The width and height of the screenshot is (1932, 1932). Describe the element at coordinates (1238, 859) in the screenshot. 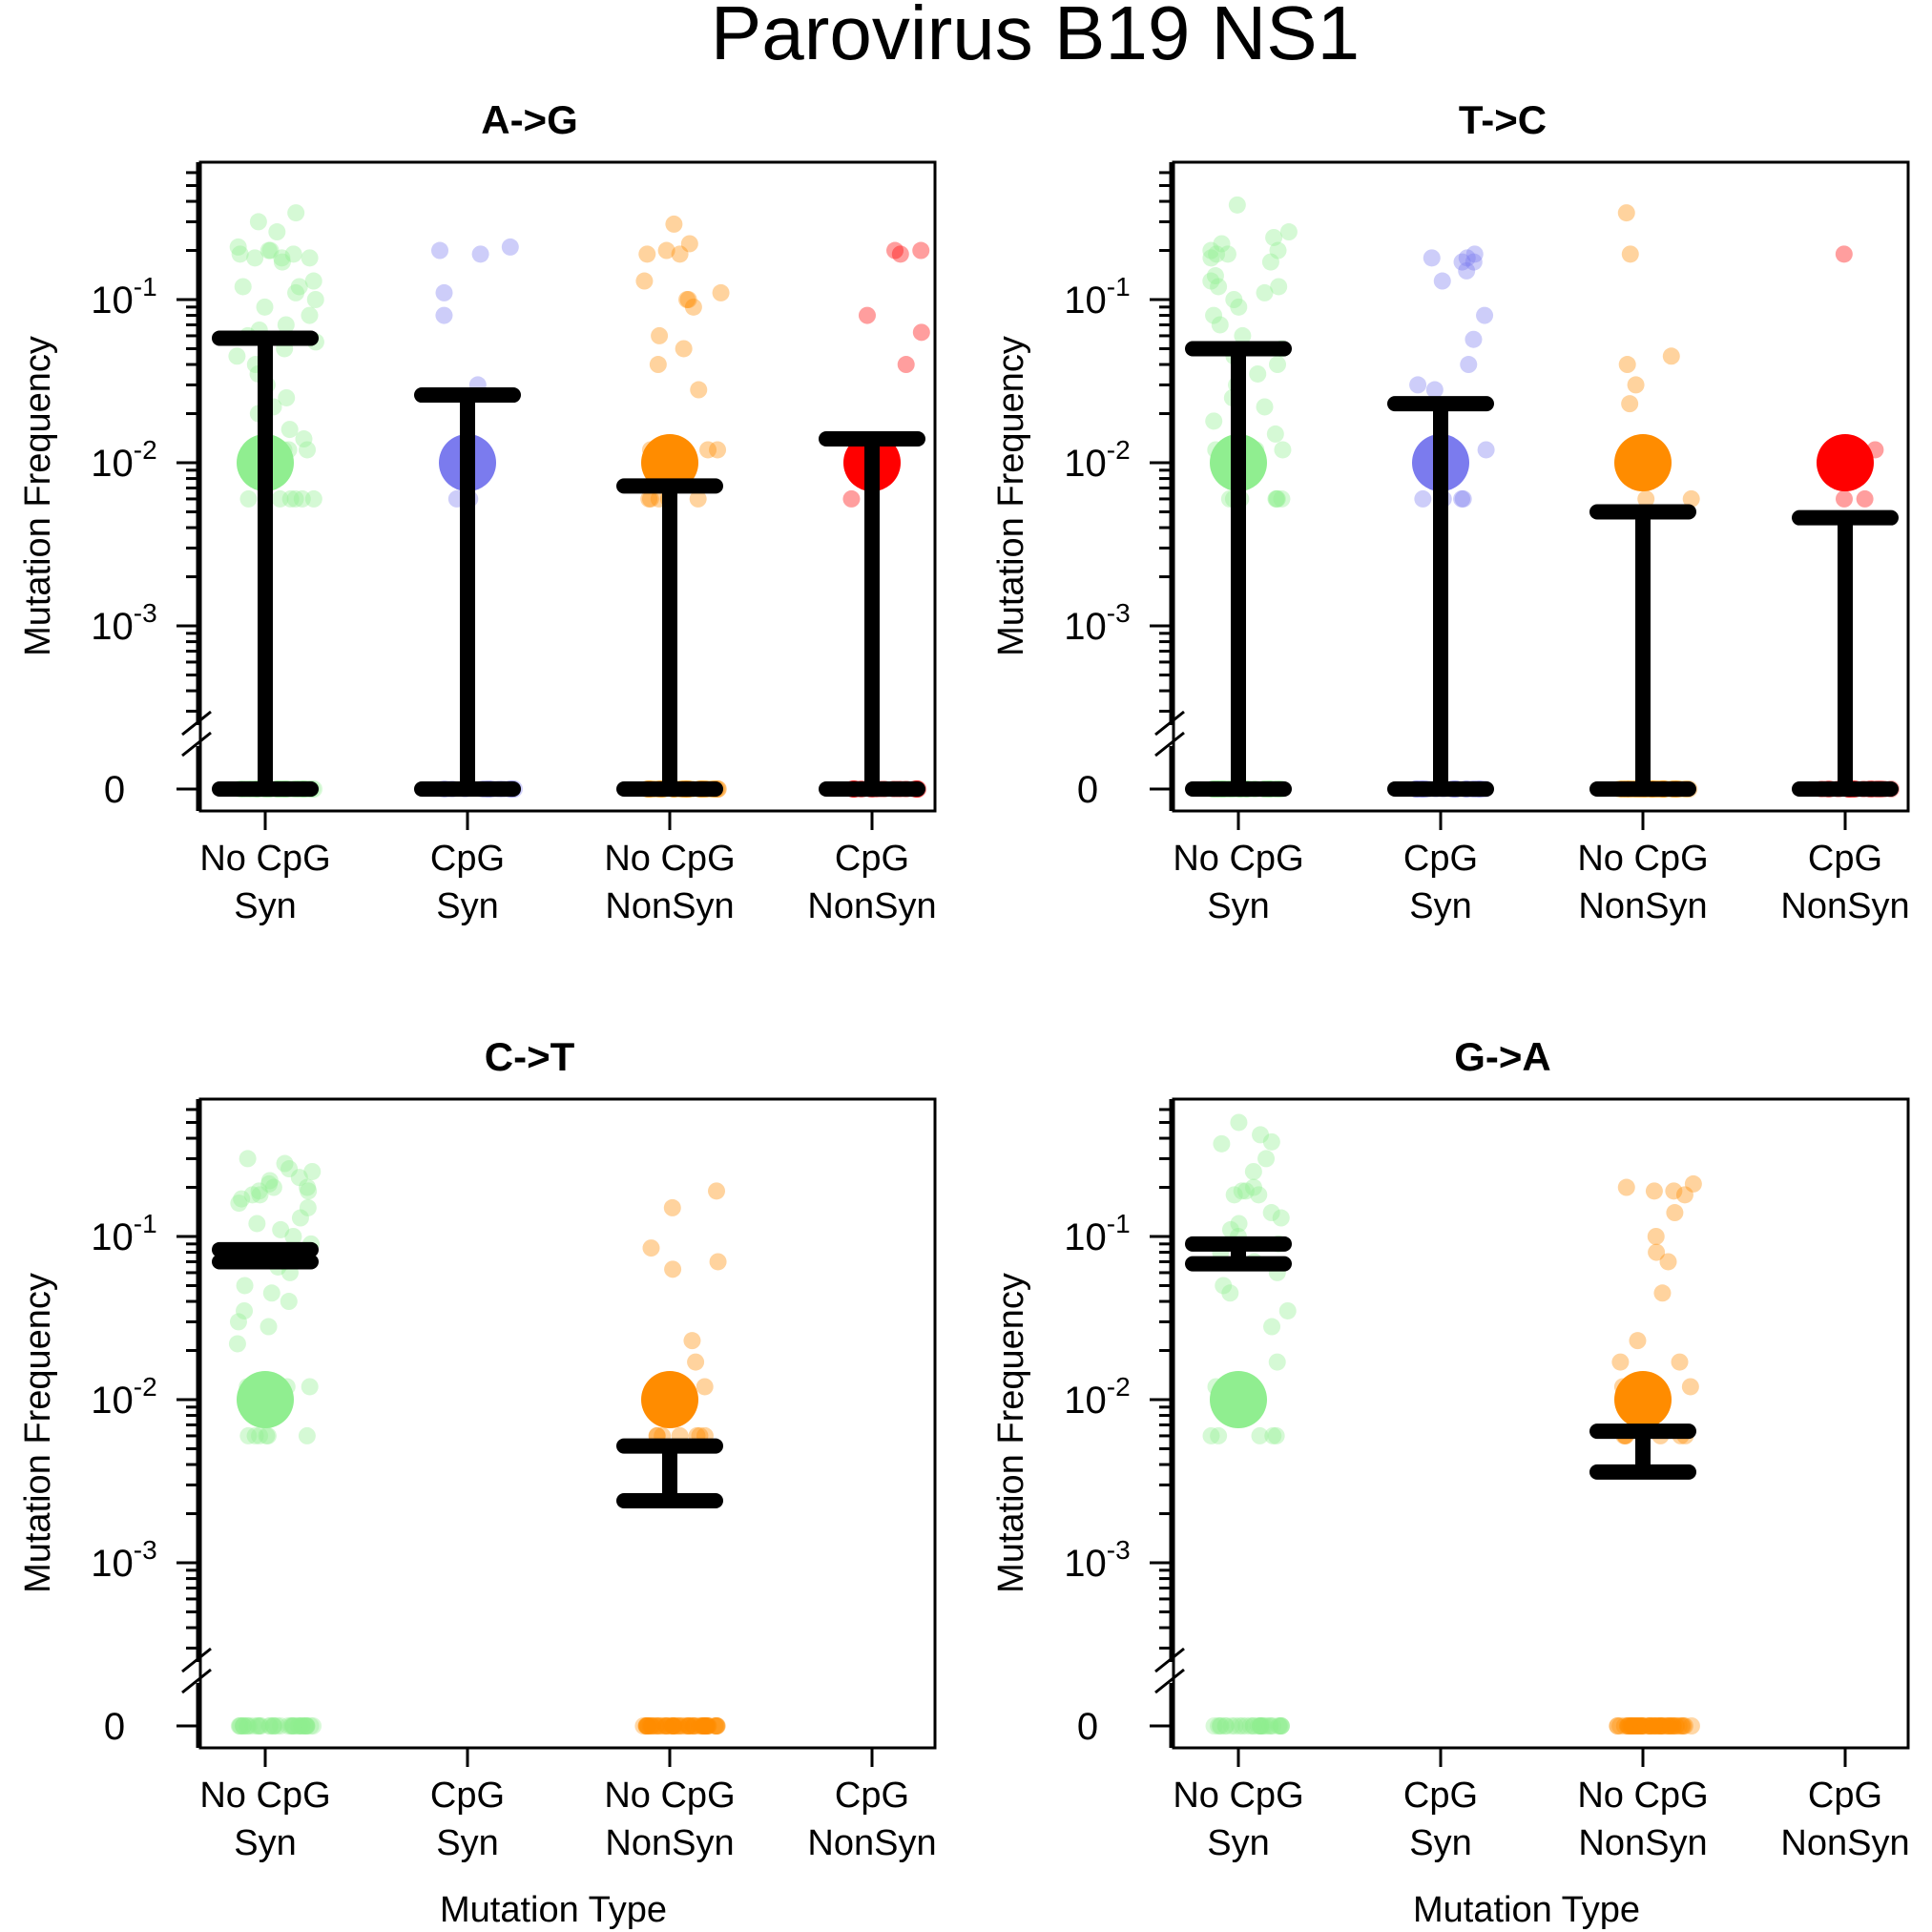

I see `x-category-label: No CpG` at that location.